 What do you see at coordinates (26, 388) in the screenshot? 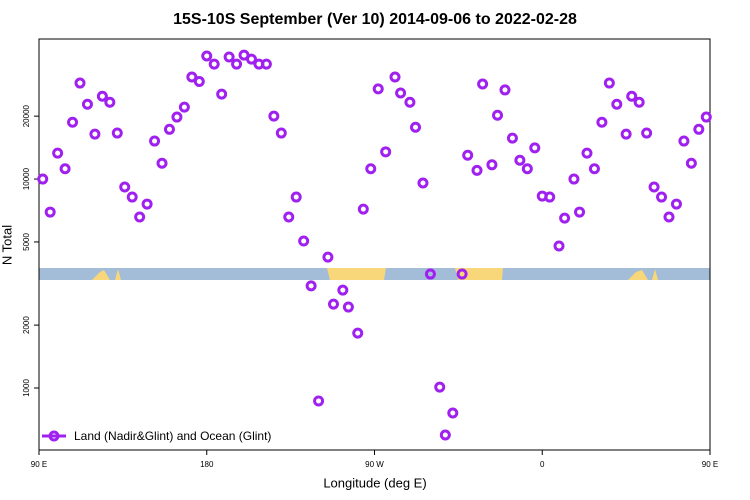
I see `y-tick-label: 1000` at bounding box center [26, 388].